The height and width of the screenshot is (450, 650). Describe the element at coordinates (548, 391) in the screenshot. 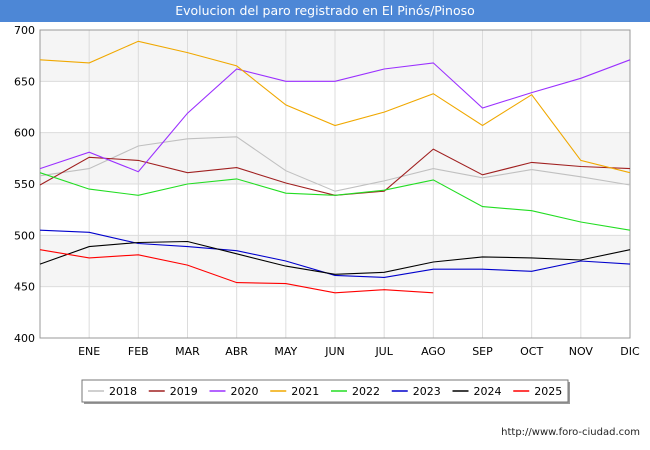

I see `legend-label-2025: 2025` at that location.